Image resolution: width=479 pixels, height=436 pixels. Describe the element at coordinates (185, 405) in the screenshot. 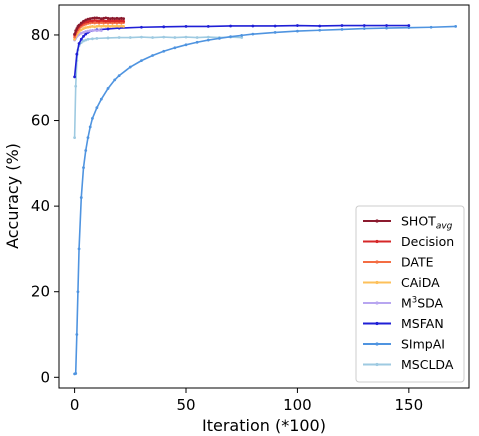

I see `x-tick-label: 50` at that location.